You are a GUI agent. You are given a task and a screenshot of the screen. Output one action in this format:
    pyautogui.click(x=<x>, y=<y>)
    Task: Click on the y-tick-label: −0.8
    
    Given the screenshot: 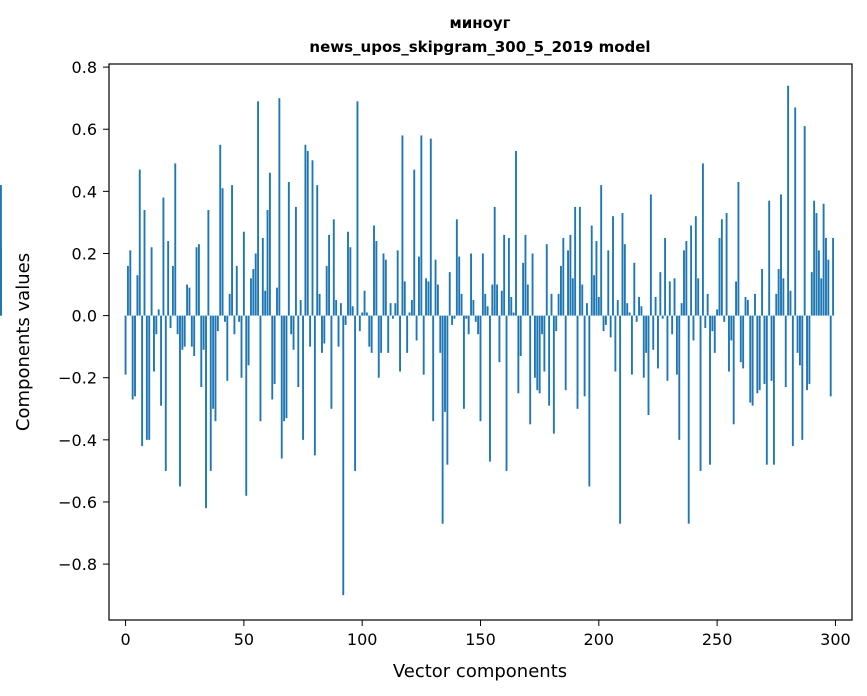 What is the action you would take?
    pyautogui.click(x=77, y=564)
    